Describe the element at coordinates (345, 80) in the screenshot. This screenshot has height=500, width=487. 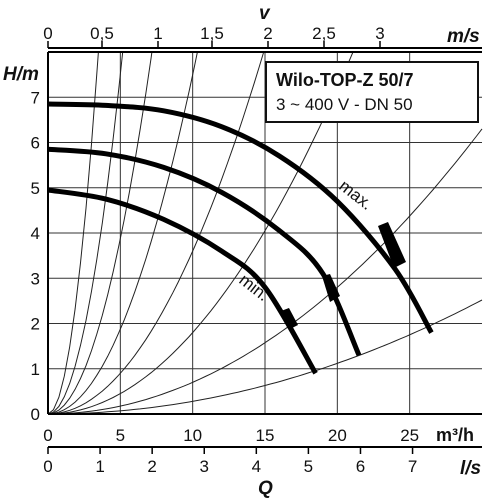
I see `chart-title: Wilo-TOP-Z 50/7` at that location.